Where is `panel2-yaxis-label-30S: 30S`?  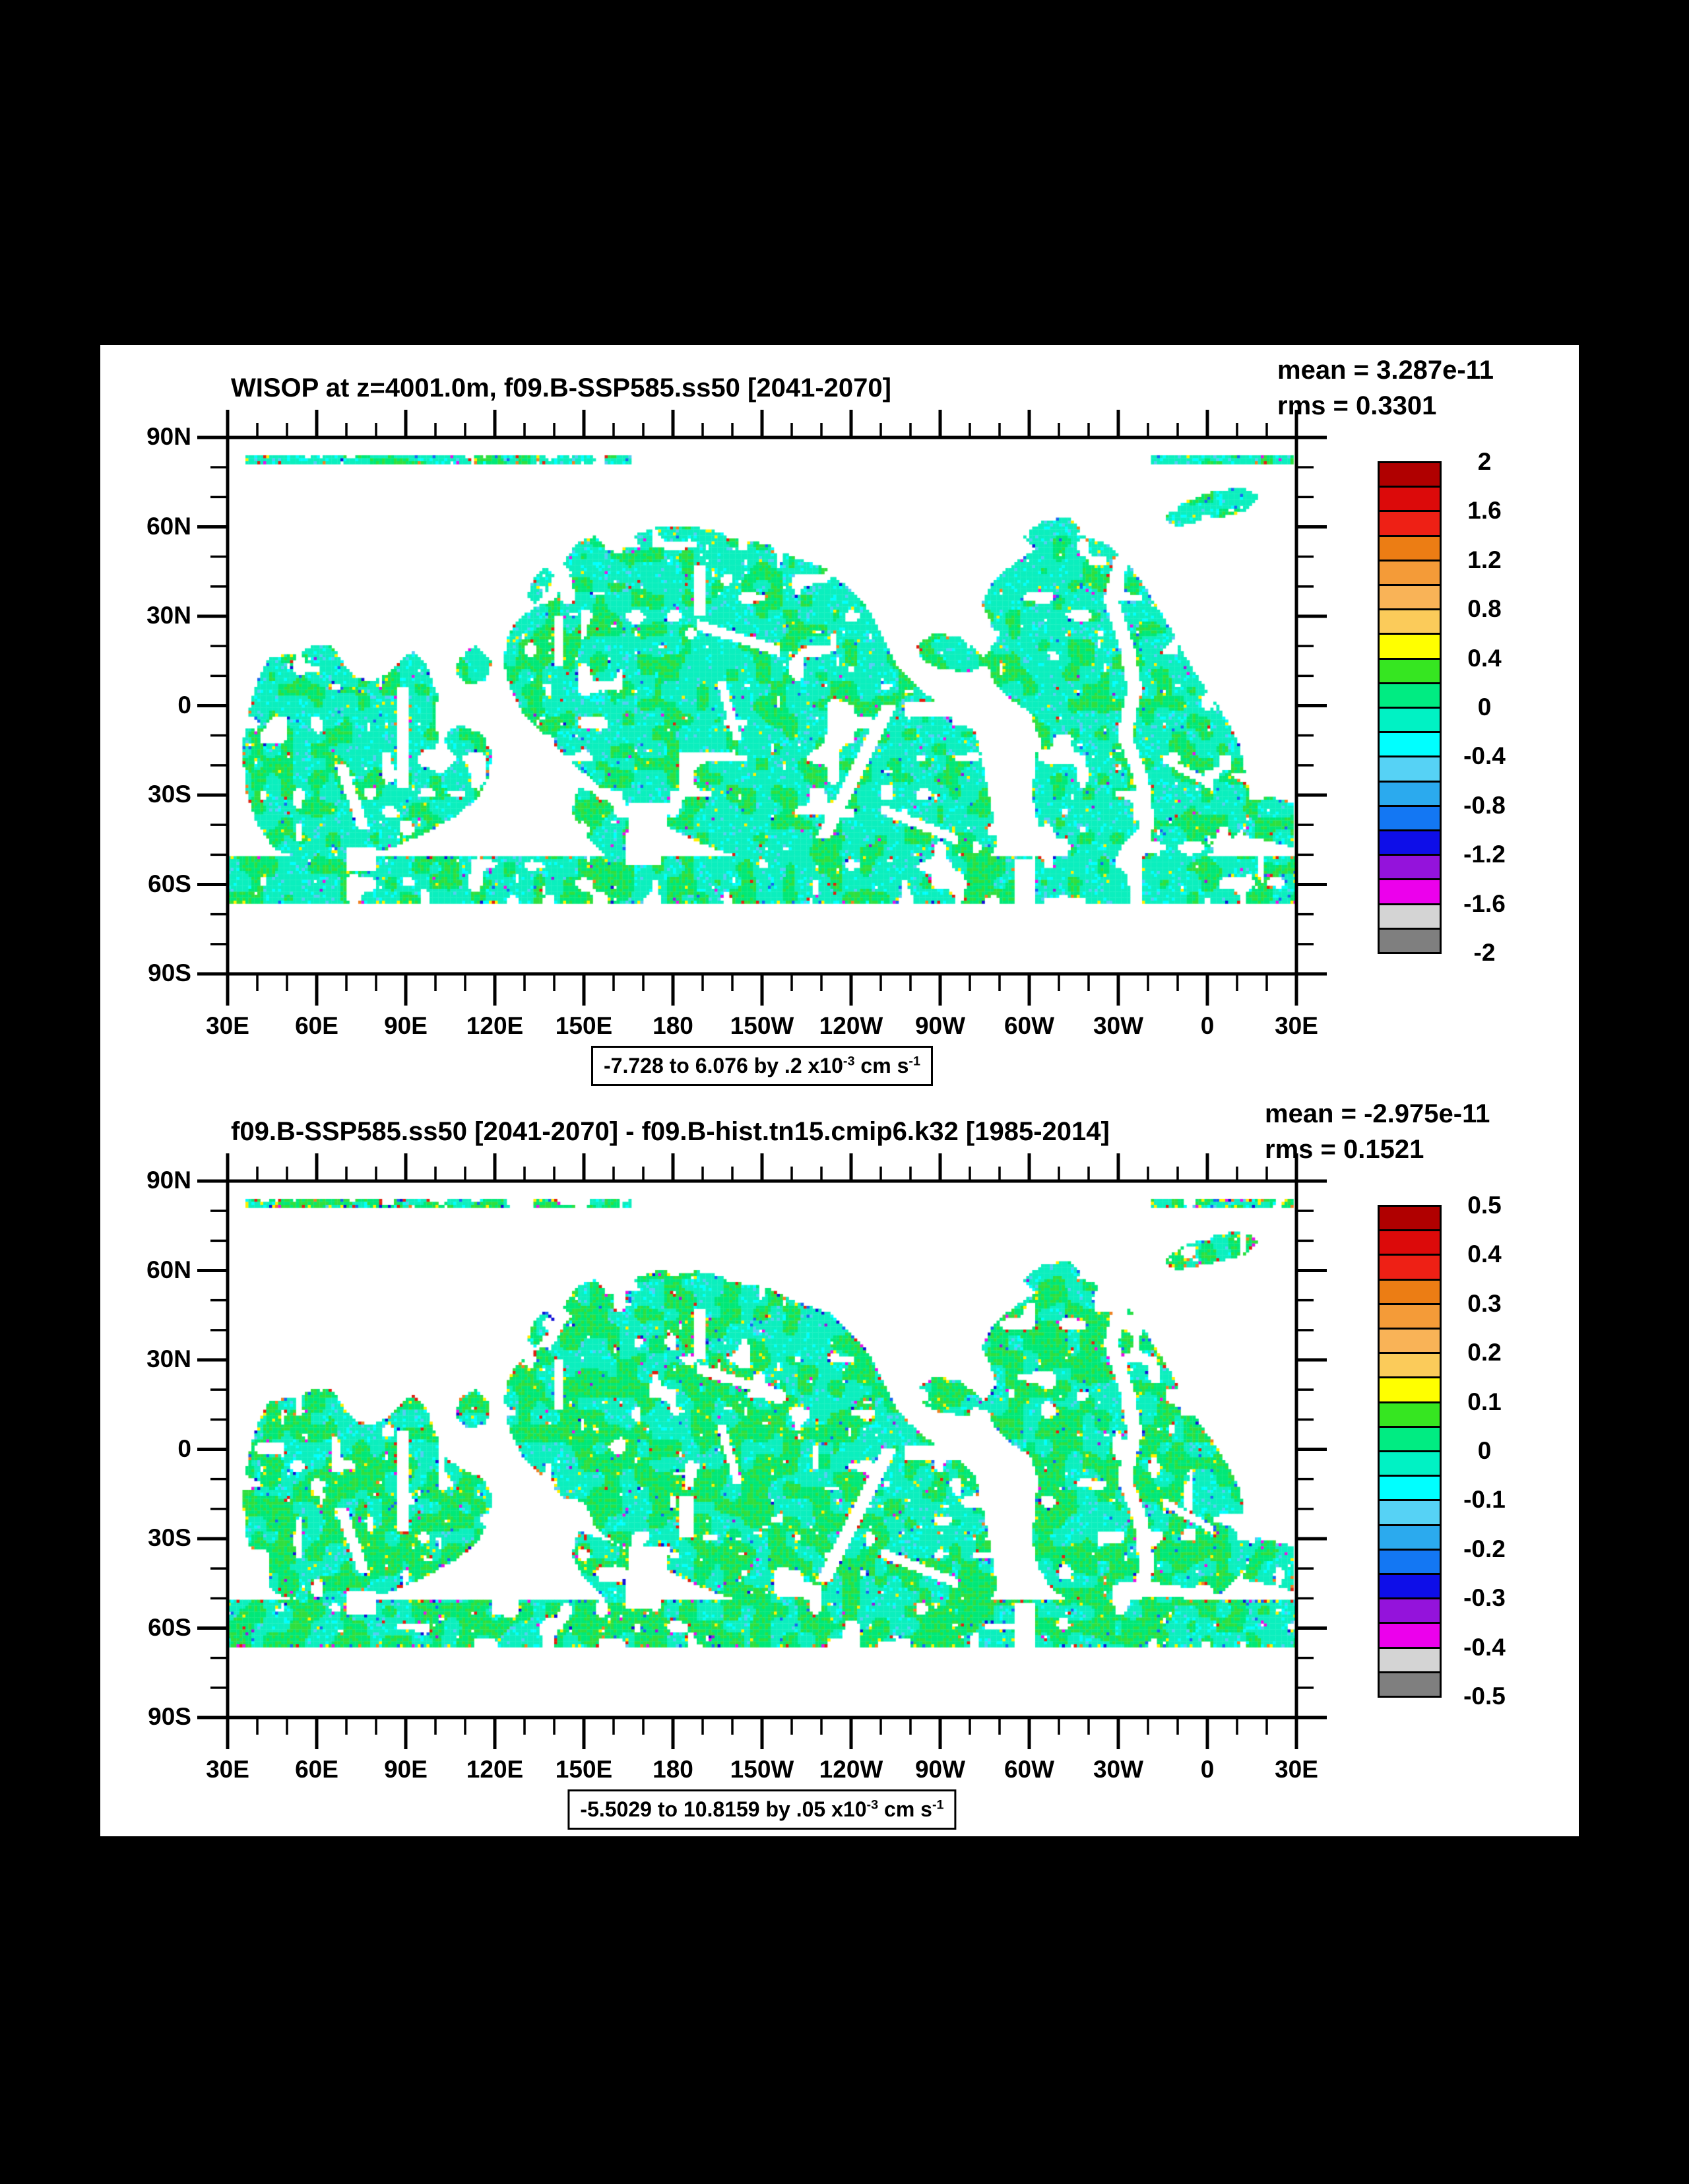
panel2-yaxis-label-30S: 30S is located at coordinates (169, 1537).